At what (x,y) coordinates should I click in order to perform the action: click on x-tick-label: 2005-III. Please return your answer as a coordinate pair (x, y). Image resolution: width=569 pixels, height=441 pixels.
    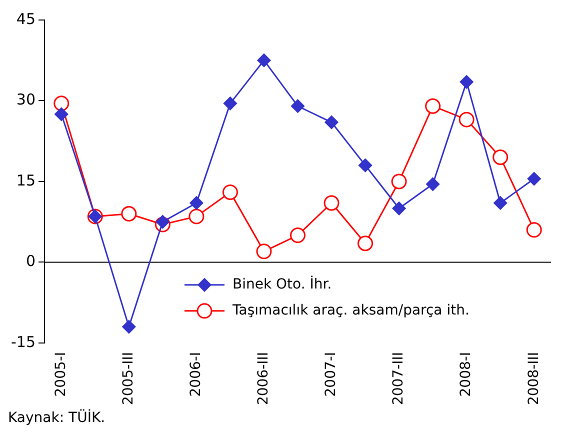
    Looking at the image, I should click on (128, 379).